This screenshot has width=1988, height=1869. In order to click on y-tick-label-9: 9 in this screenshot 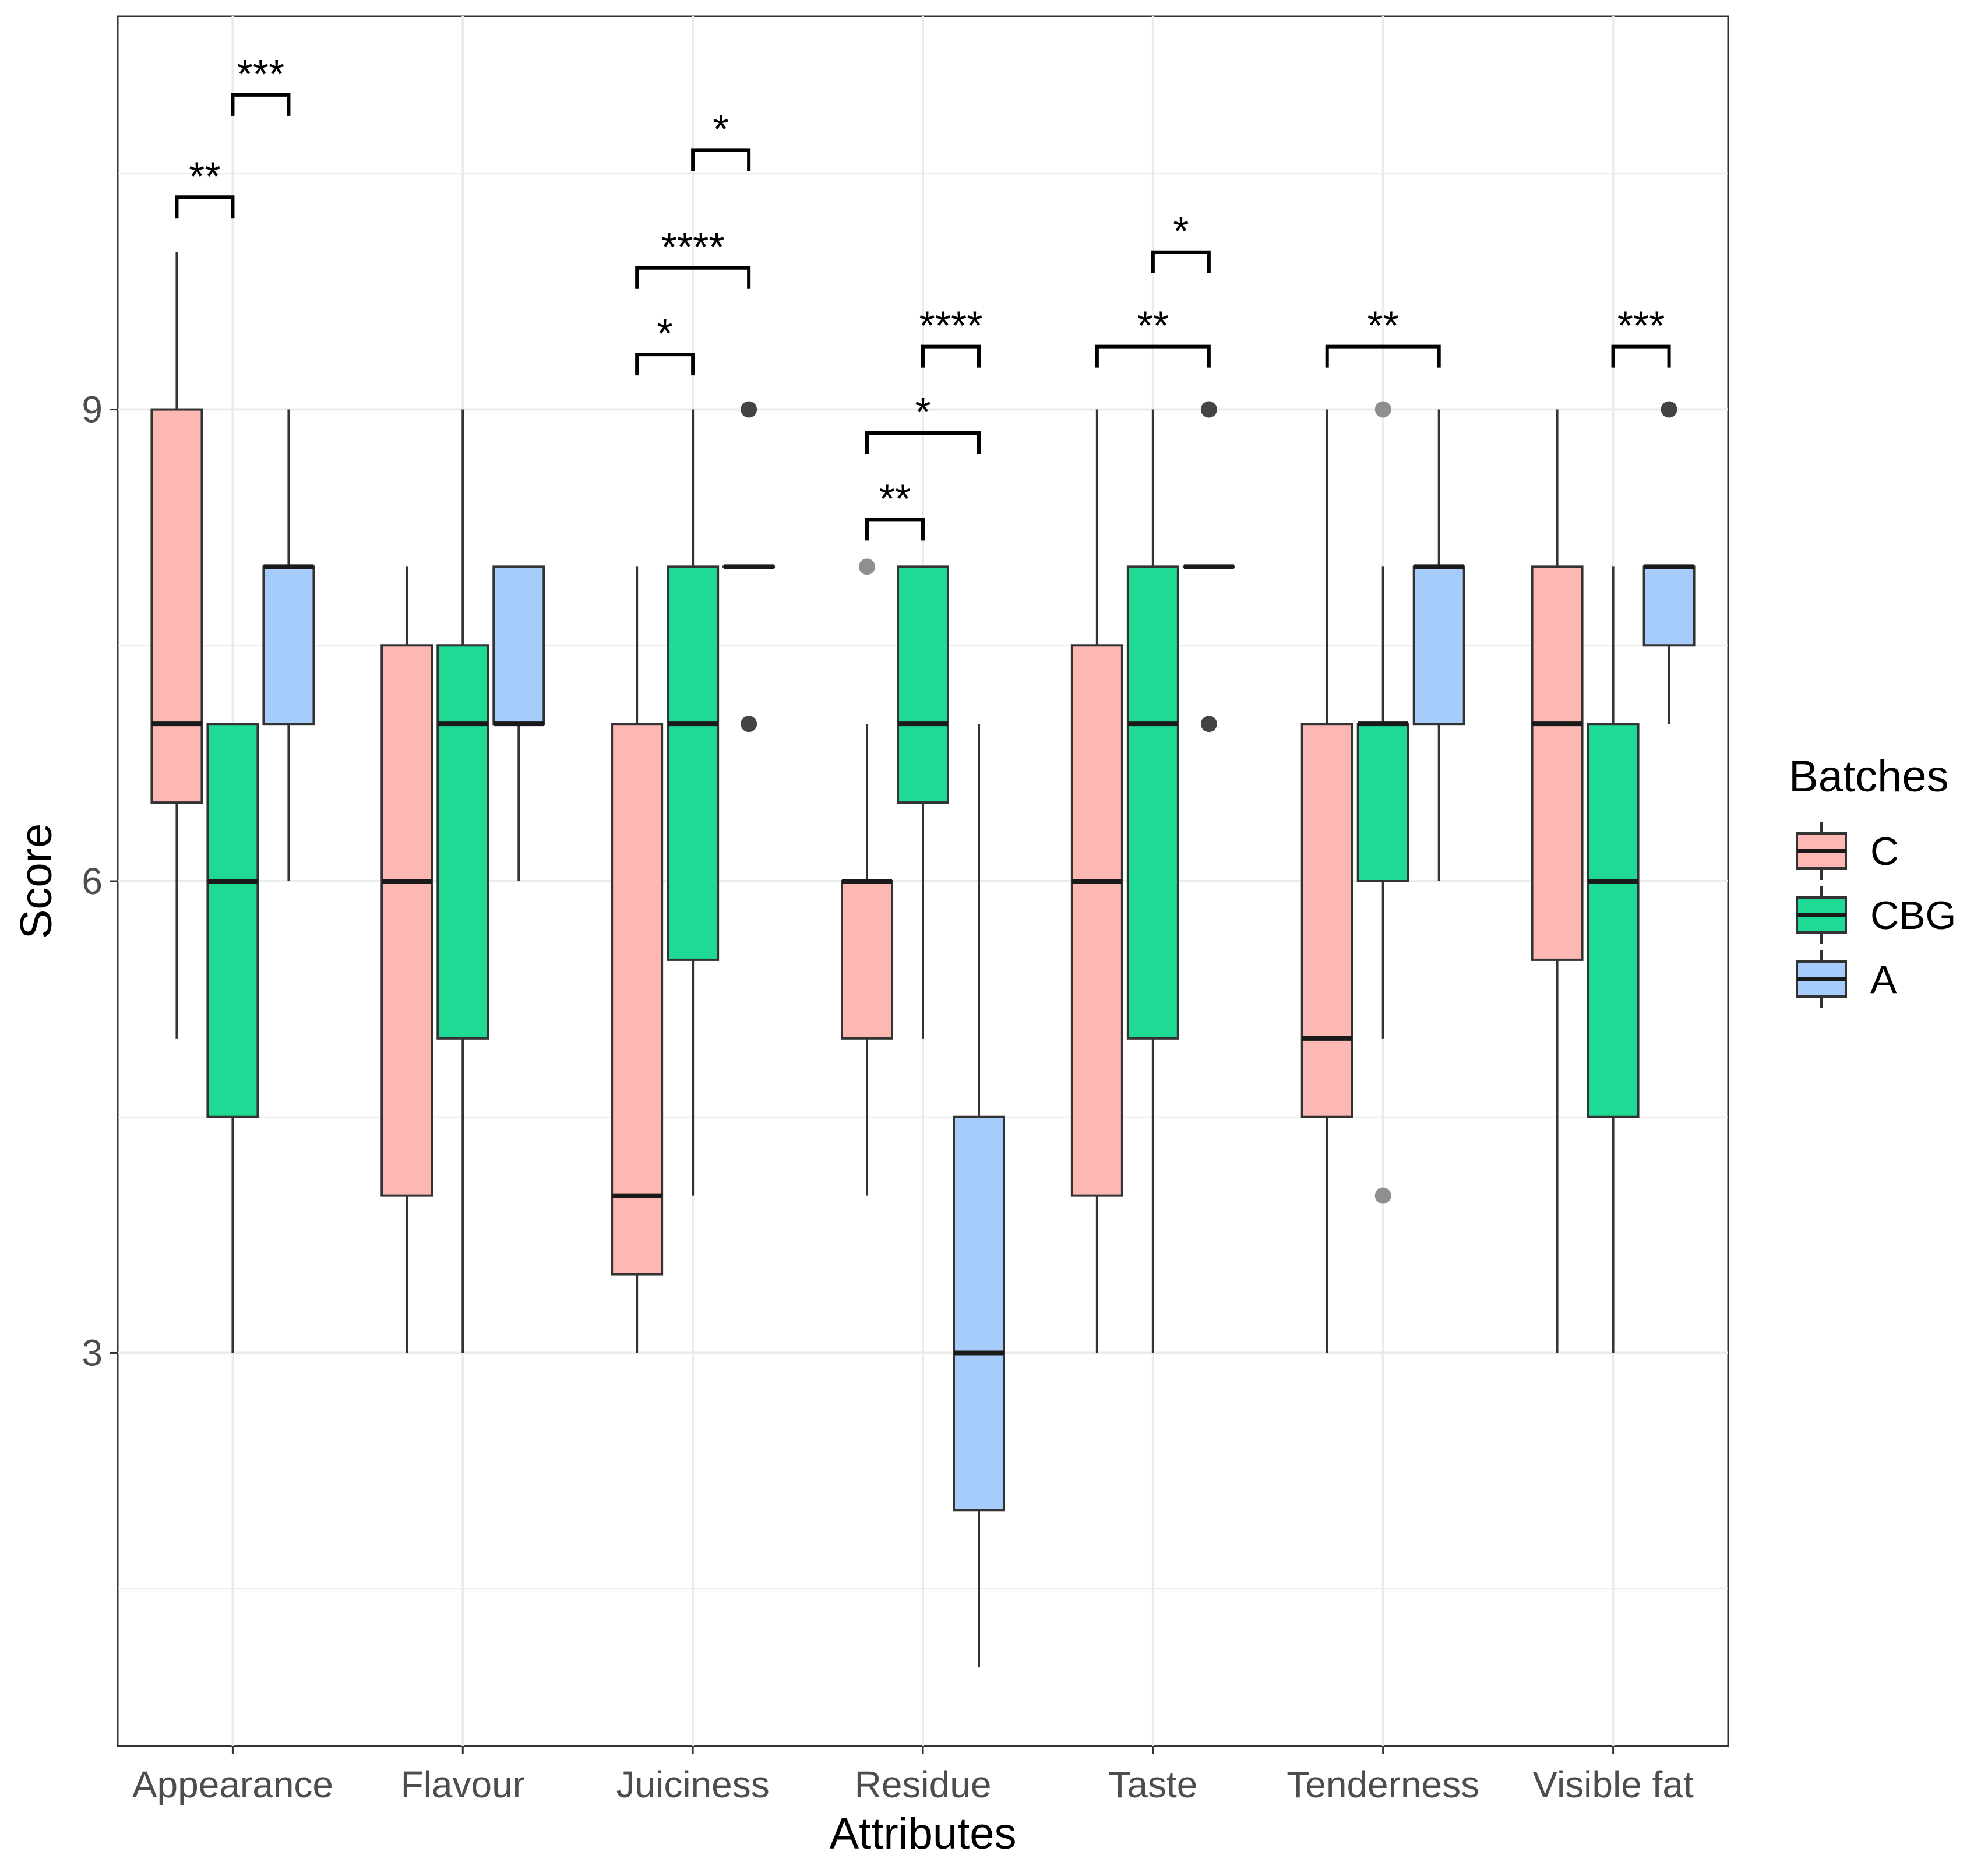, I will do `click(93, 410)`.